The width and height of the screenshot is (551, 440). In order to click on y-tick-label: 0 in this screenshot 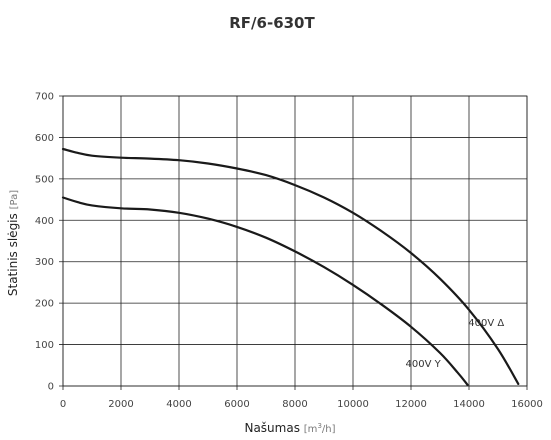, I will do `click(51, 387)`.